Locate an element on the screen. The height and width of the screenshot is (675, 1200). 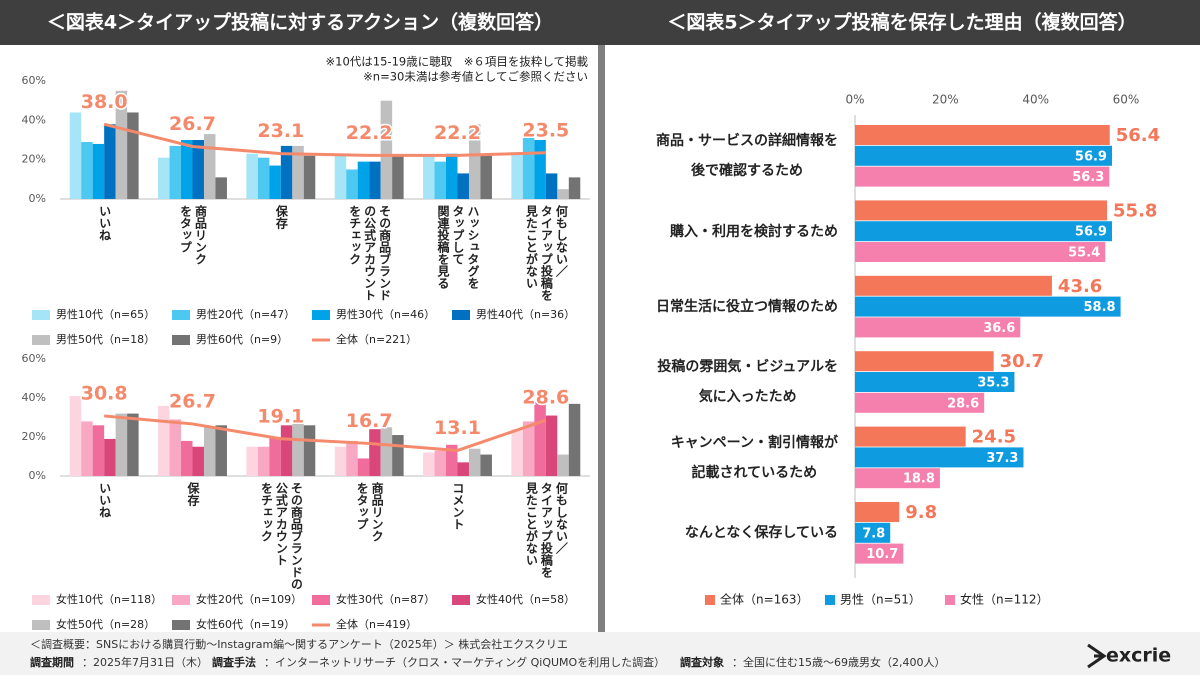
data-label: 10.7 is located at coordinates (882, 554).